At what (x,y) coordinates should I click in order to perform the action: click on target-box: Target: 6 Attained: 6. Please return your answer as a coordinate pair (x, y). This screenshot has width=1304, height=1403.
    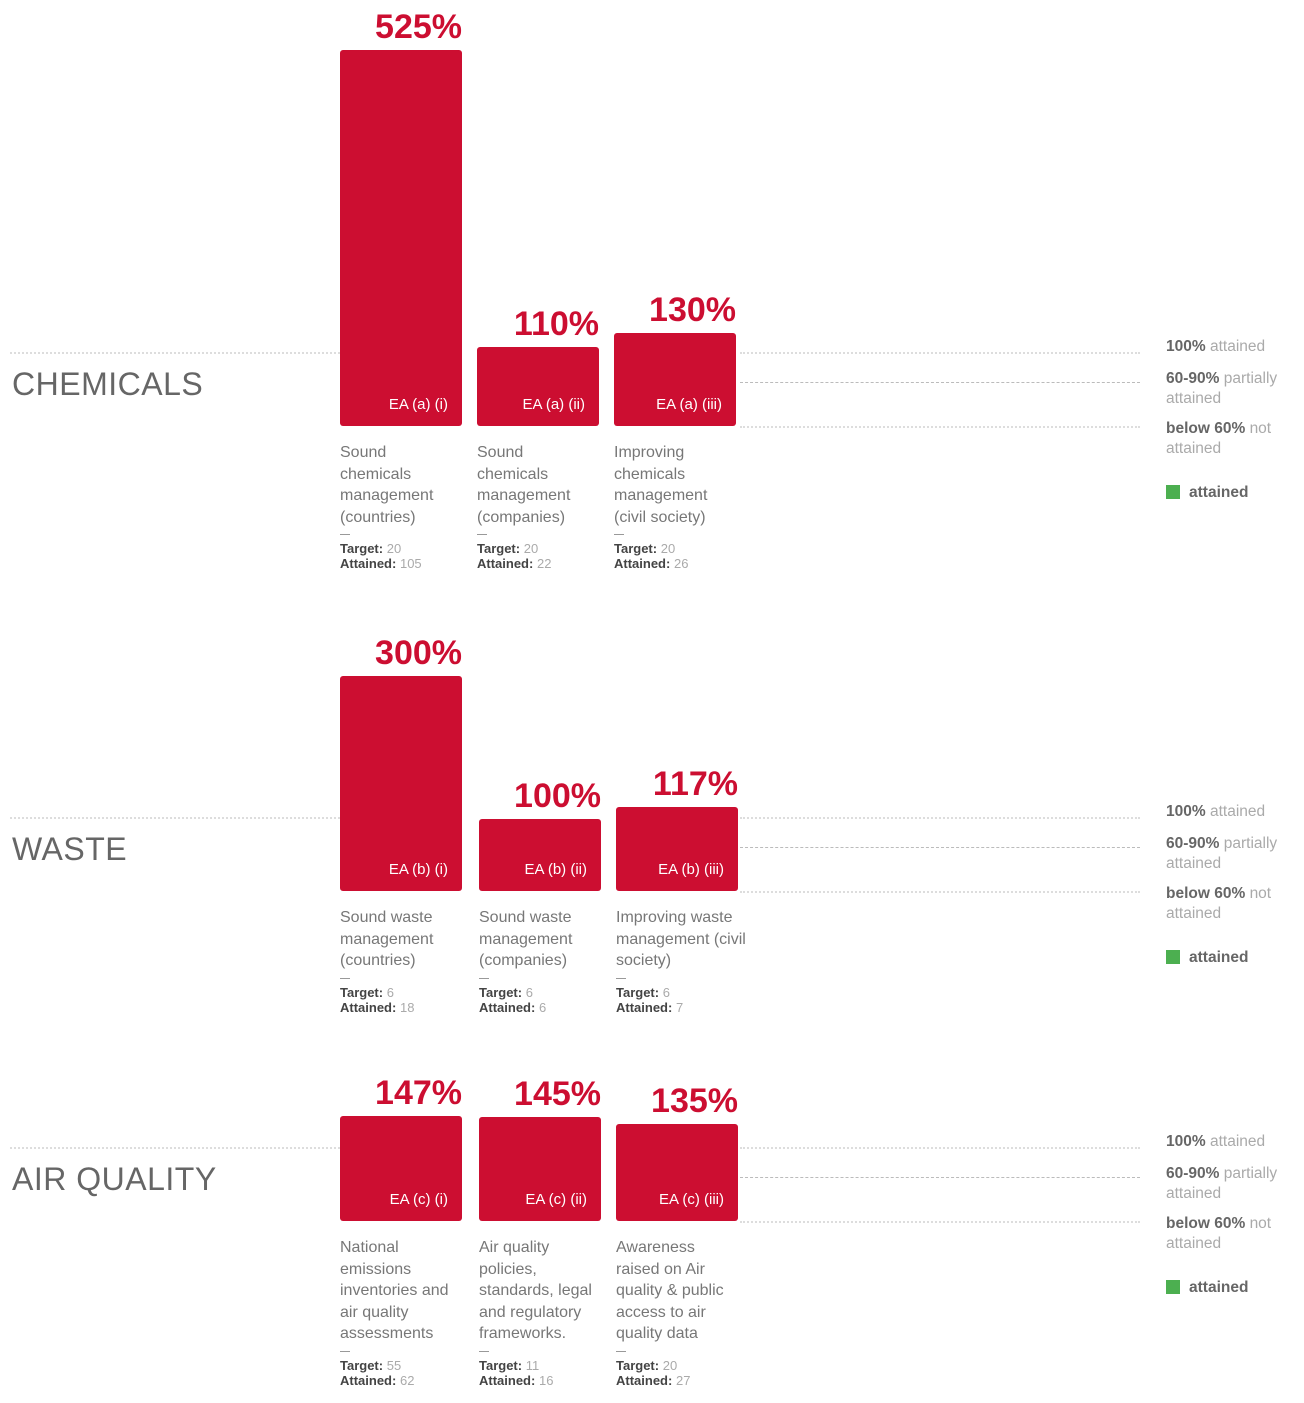
    Looking at the image, I should click on (512, 996).